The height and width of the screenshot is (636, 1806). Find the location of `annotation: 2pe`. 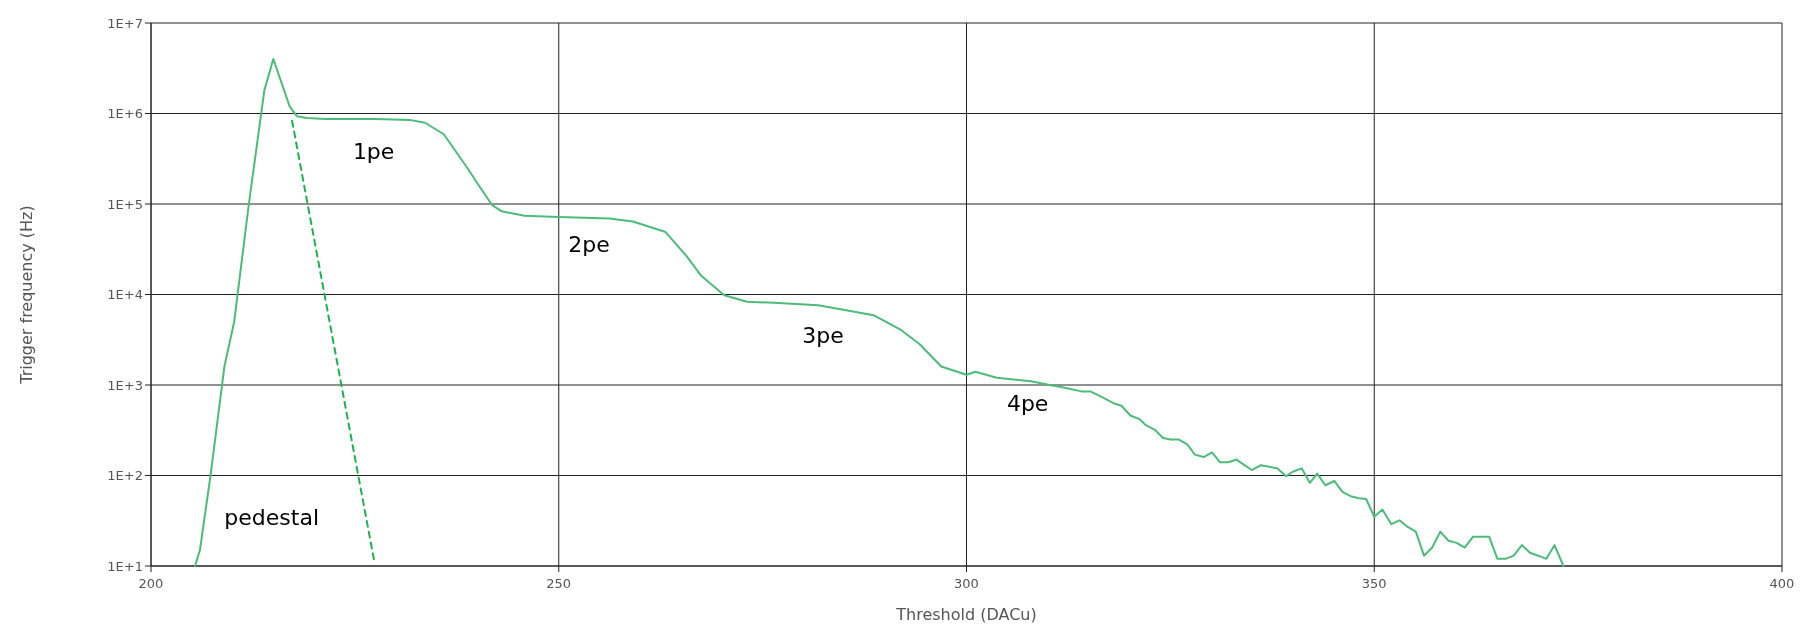

annotation: 2pe is located at coordinates (589, 244).